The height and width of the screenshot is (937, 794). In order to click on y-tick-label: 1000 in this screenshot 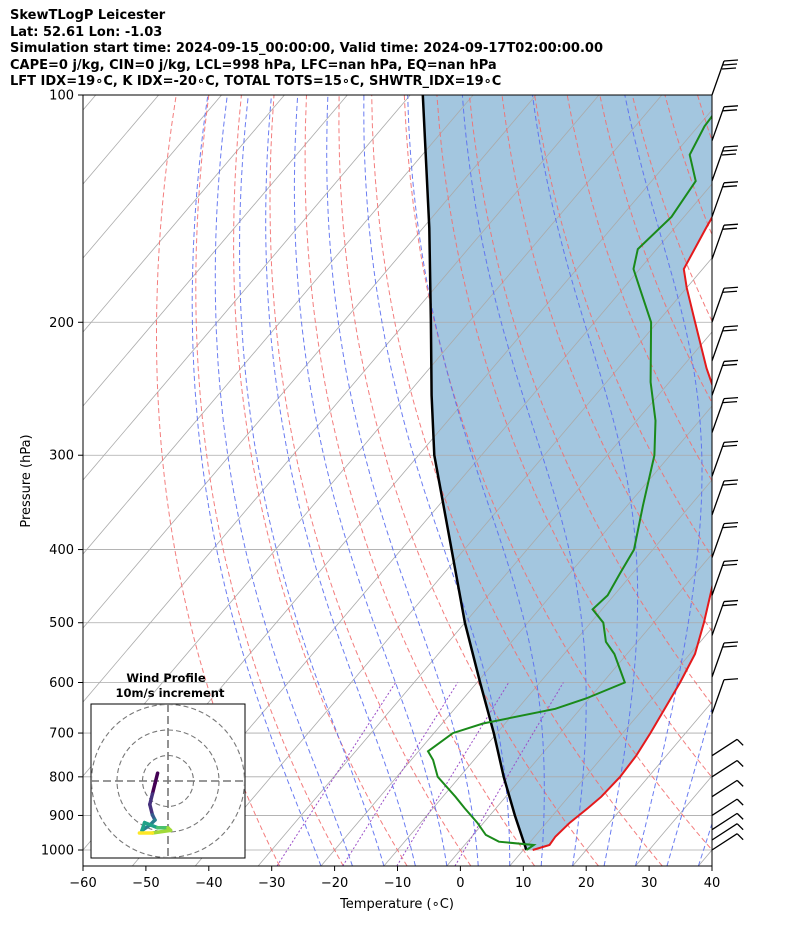, I will do `click(57, 851)`.